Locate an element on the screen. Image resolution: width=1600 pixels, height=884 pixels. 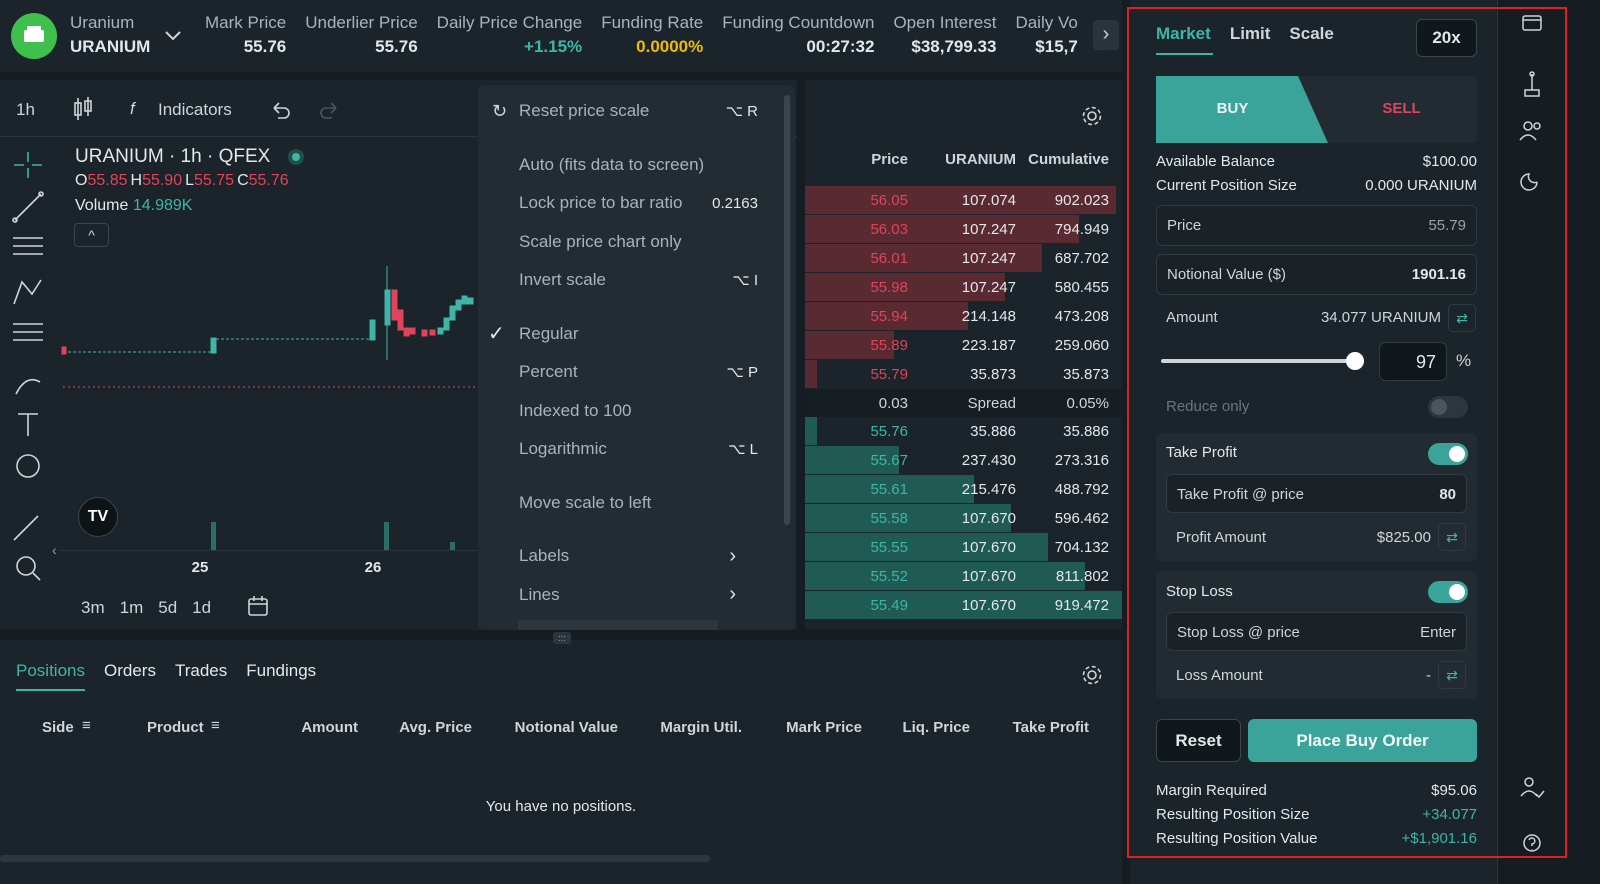
stats-scroll: › is located at coordinates (1106, 35).